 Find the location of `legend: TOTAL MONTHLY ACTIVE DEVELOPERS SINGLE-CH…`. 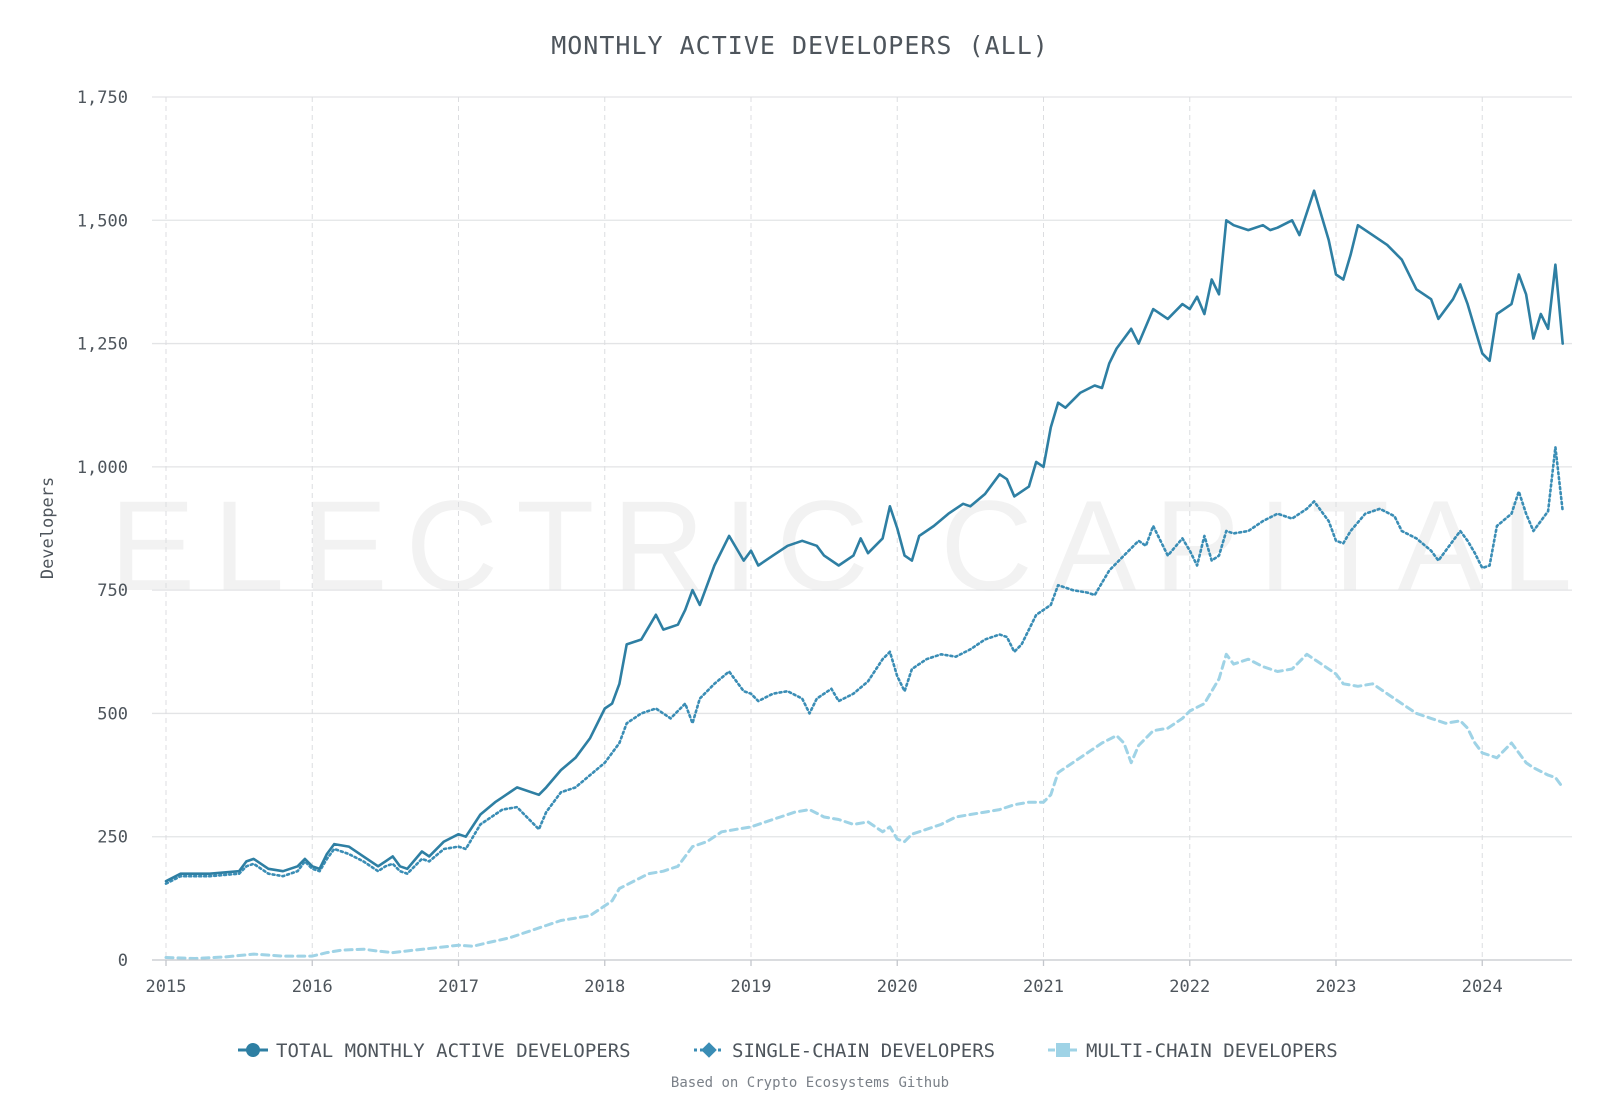

legend: TOTAL MONTHLY ACTIVE DEVELOPERS SINGLE-CH… is located at coordinates (788, 1051).